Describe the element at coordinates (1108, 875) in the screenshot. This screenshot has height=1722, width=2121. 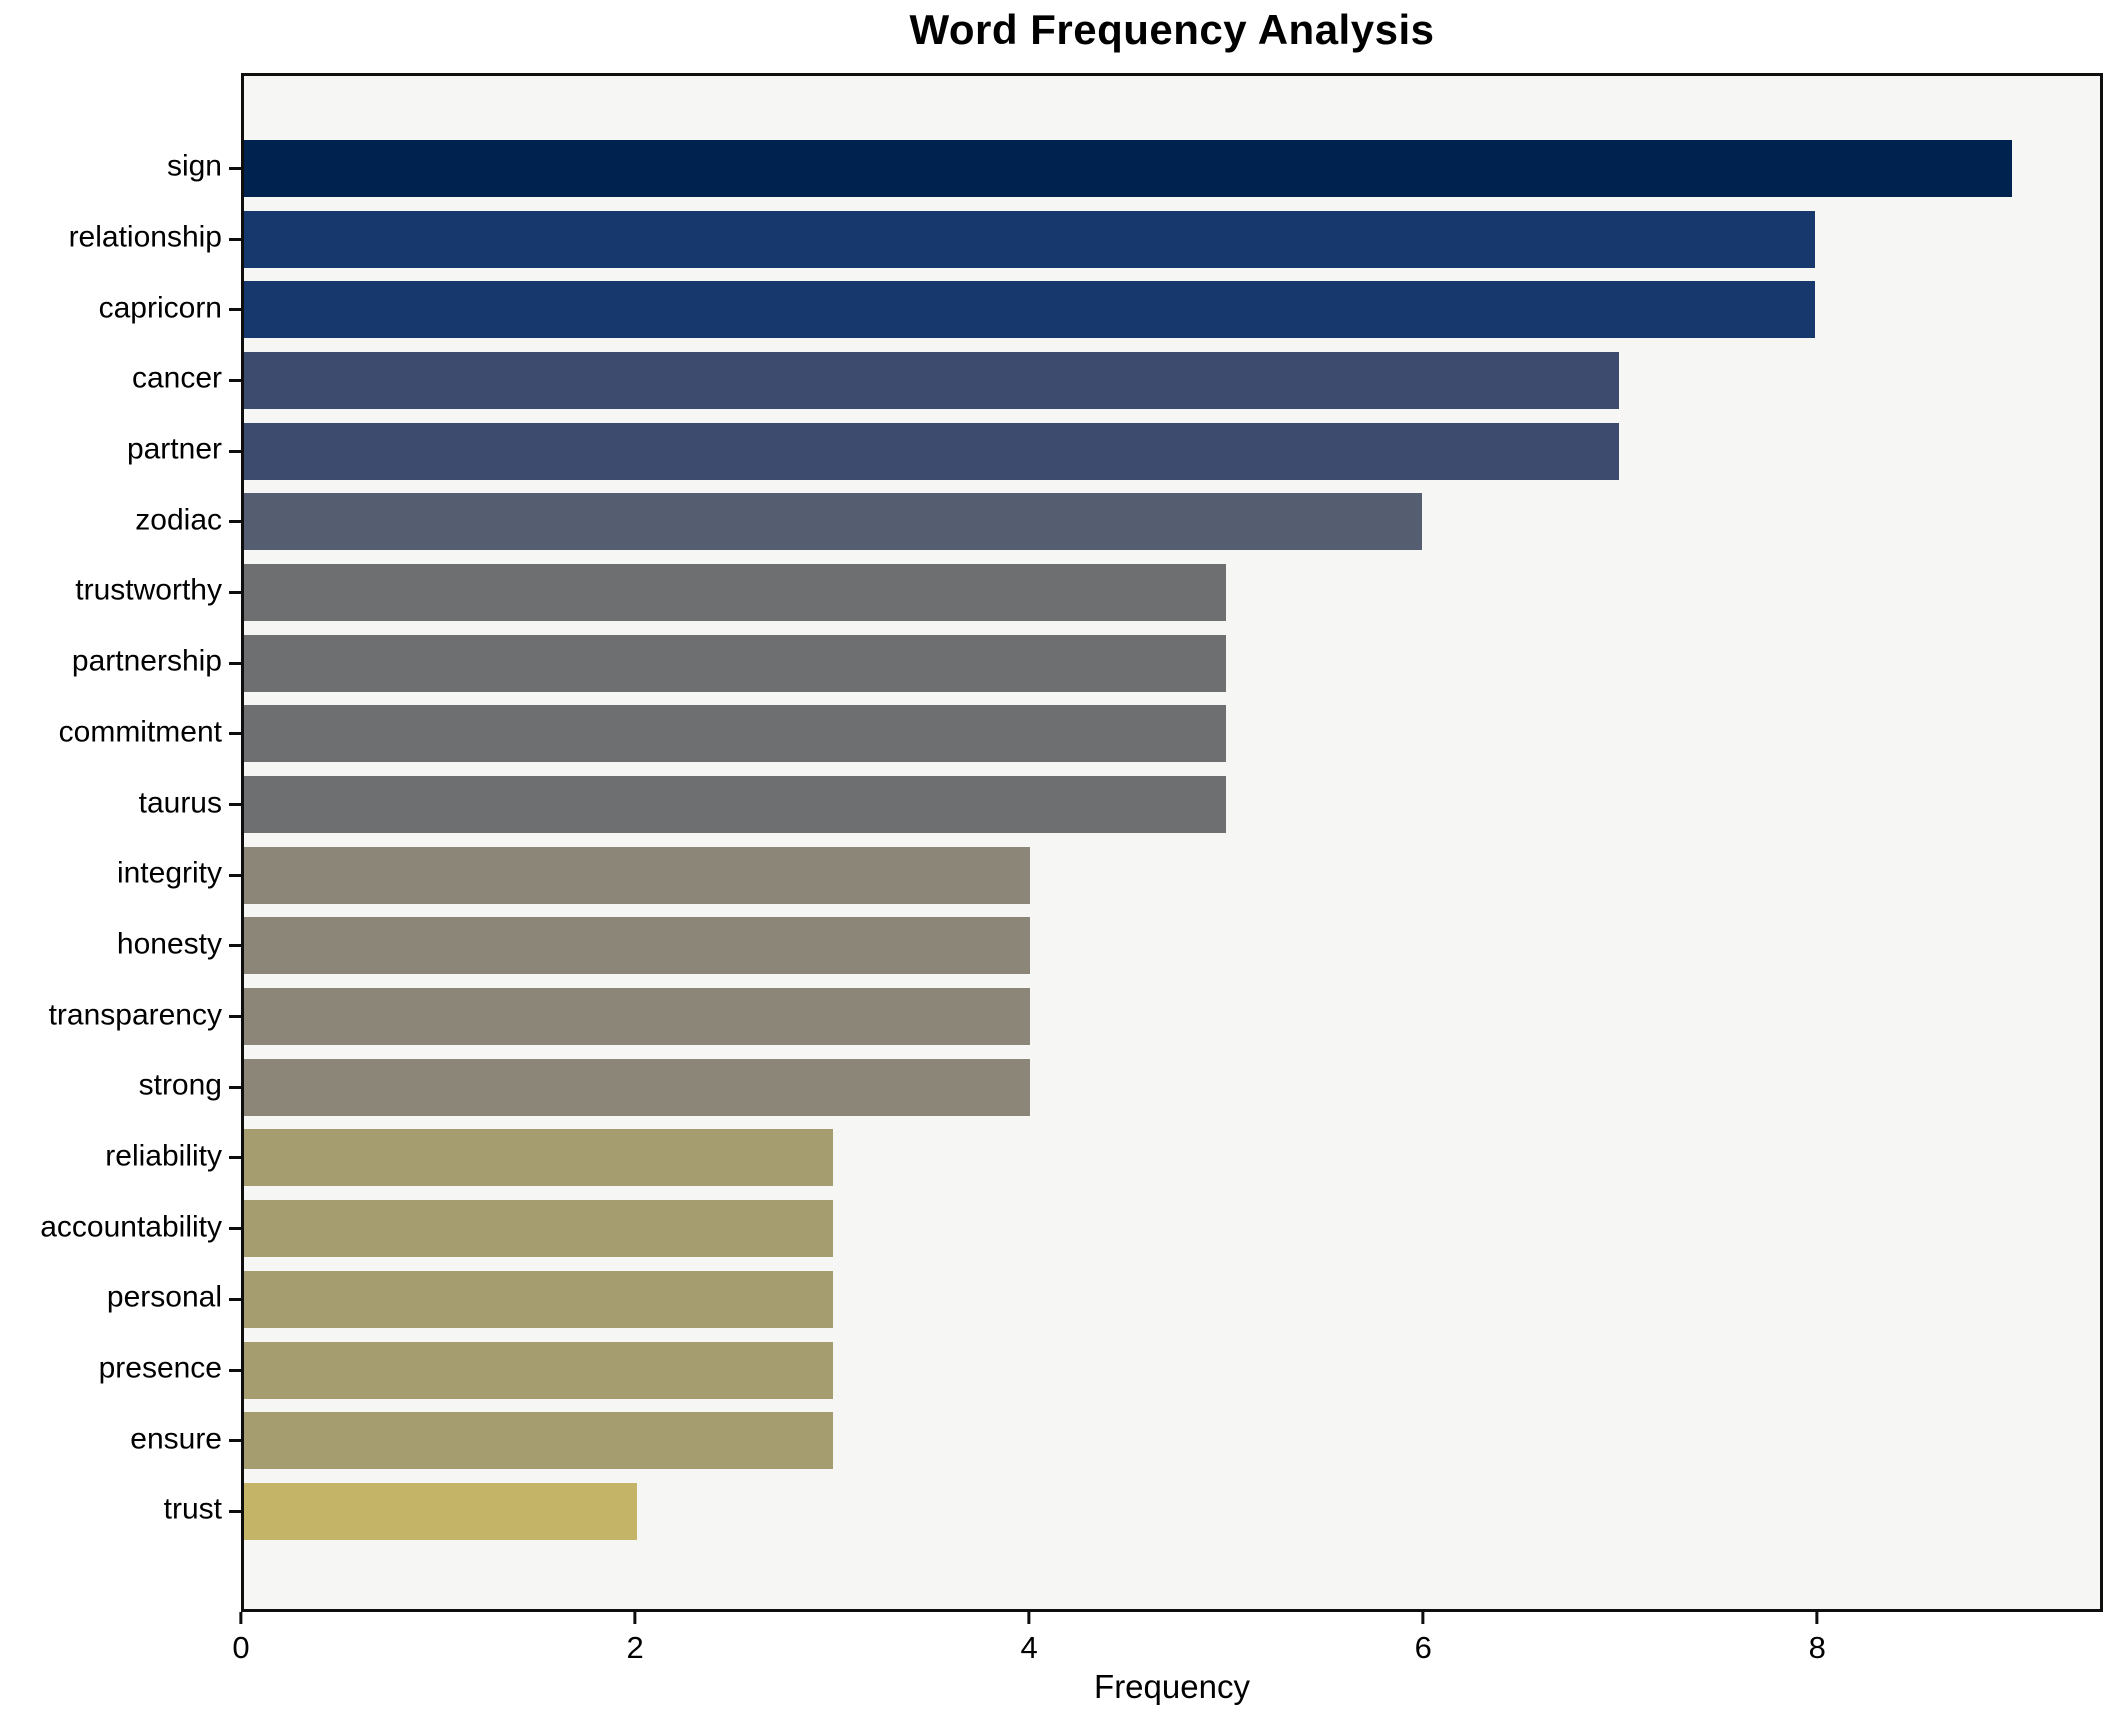
I see `bar-row: integrity` at that location.